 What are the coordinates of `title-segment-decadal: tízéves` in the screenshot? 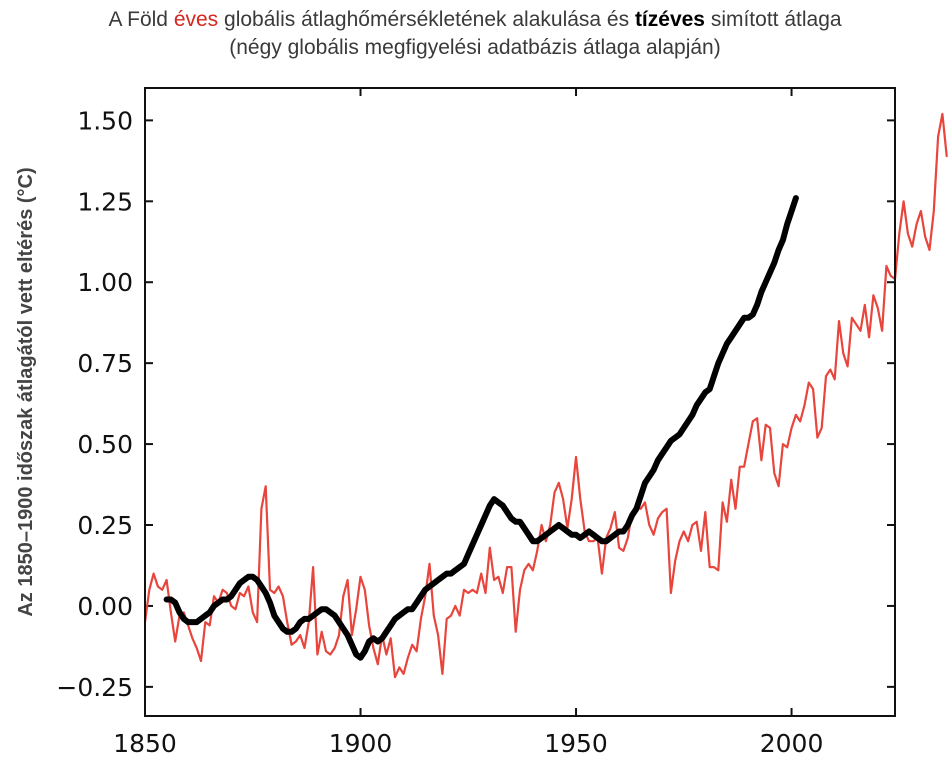 It's located at (669, 19).